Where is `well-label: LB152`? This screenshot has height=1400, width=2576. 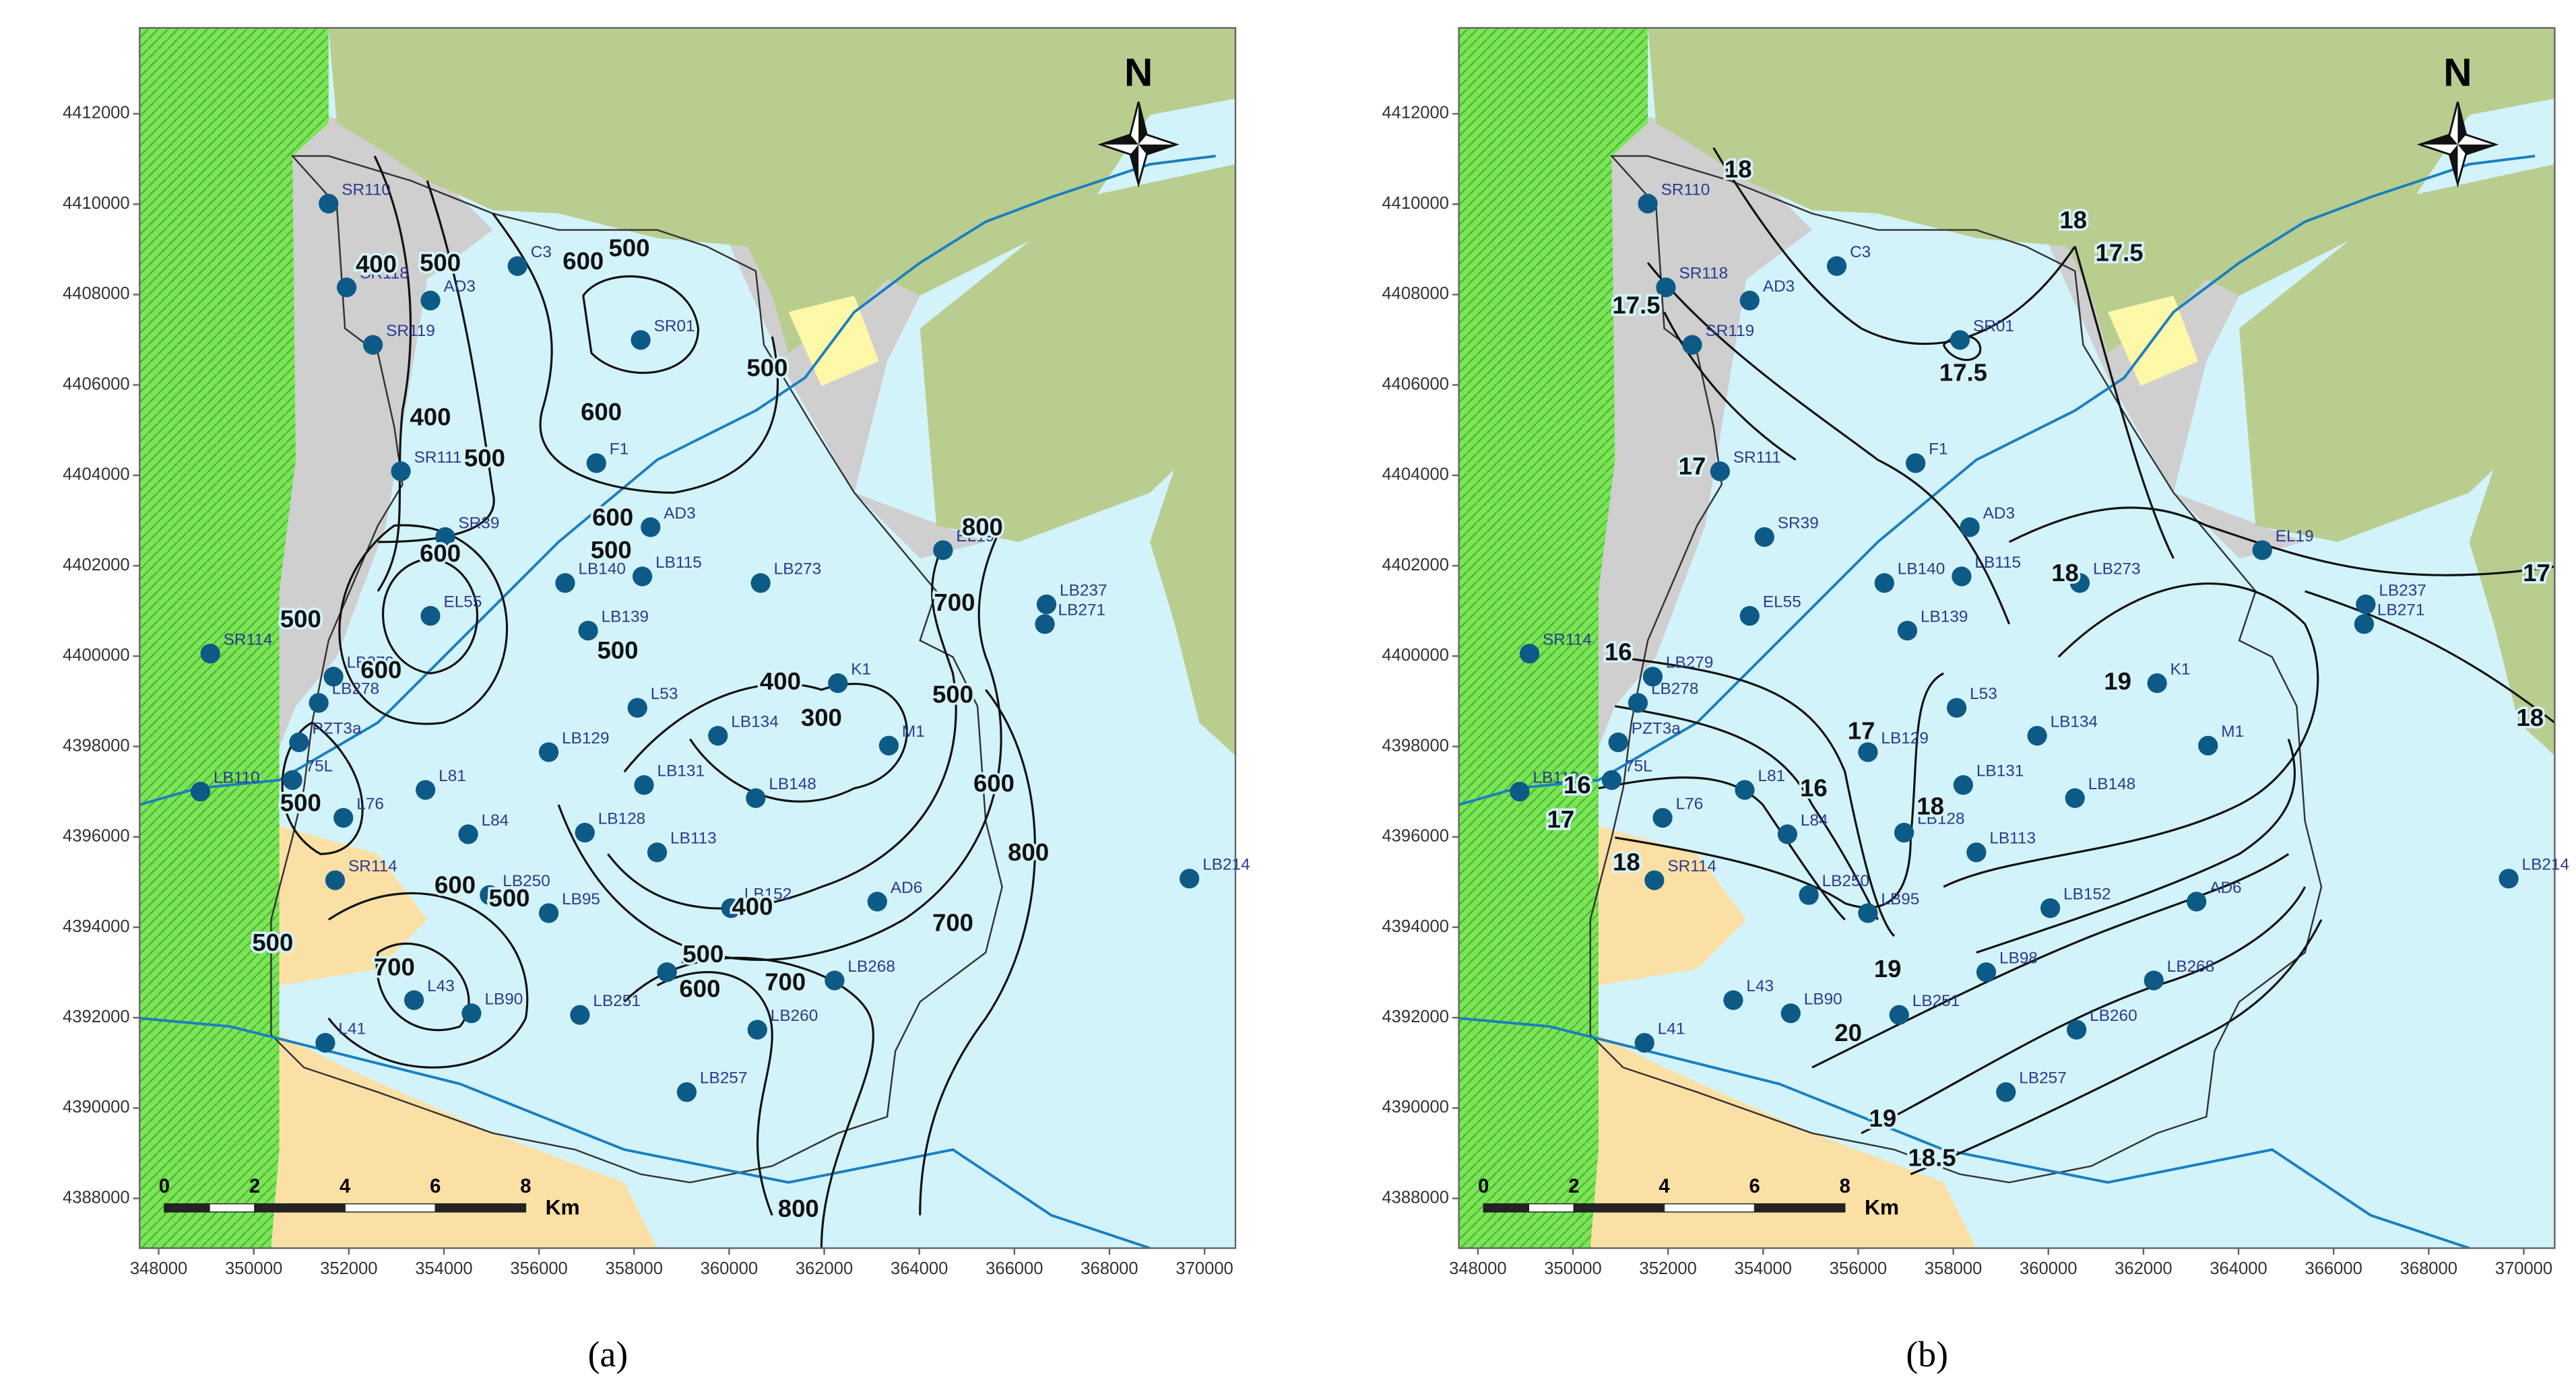 well-label: LB152 is located at coordinates (2087, 895).